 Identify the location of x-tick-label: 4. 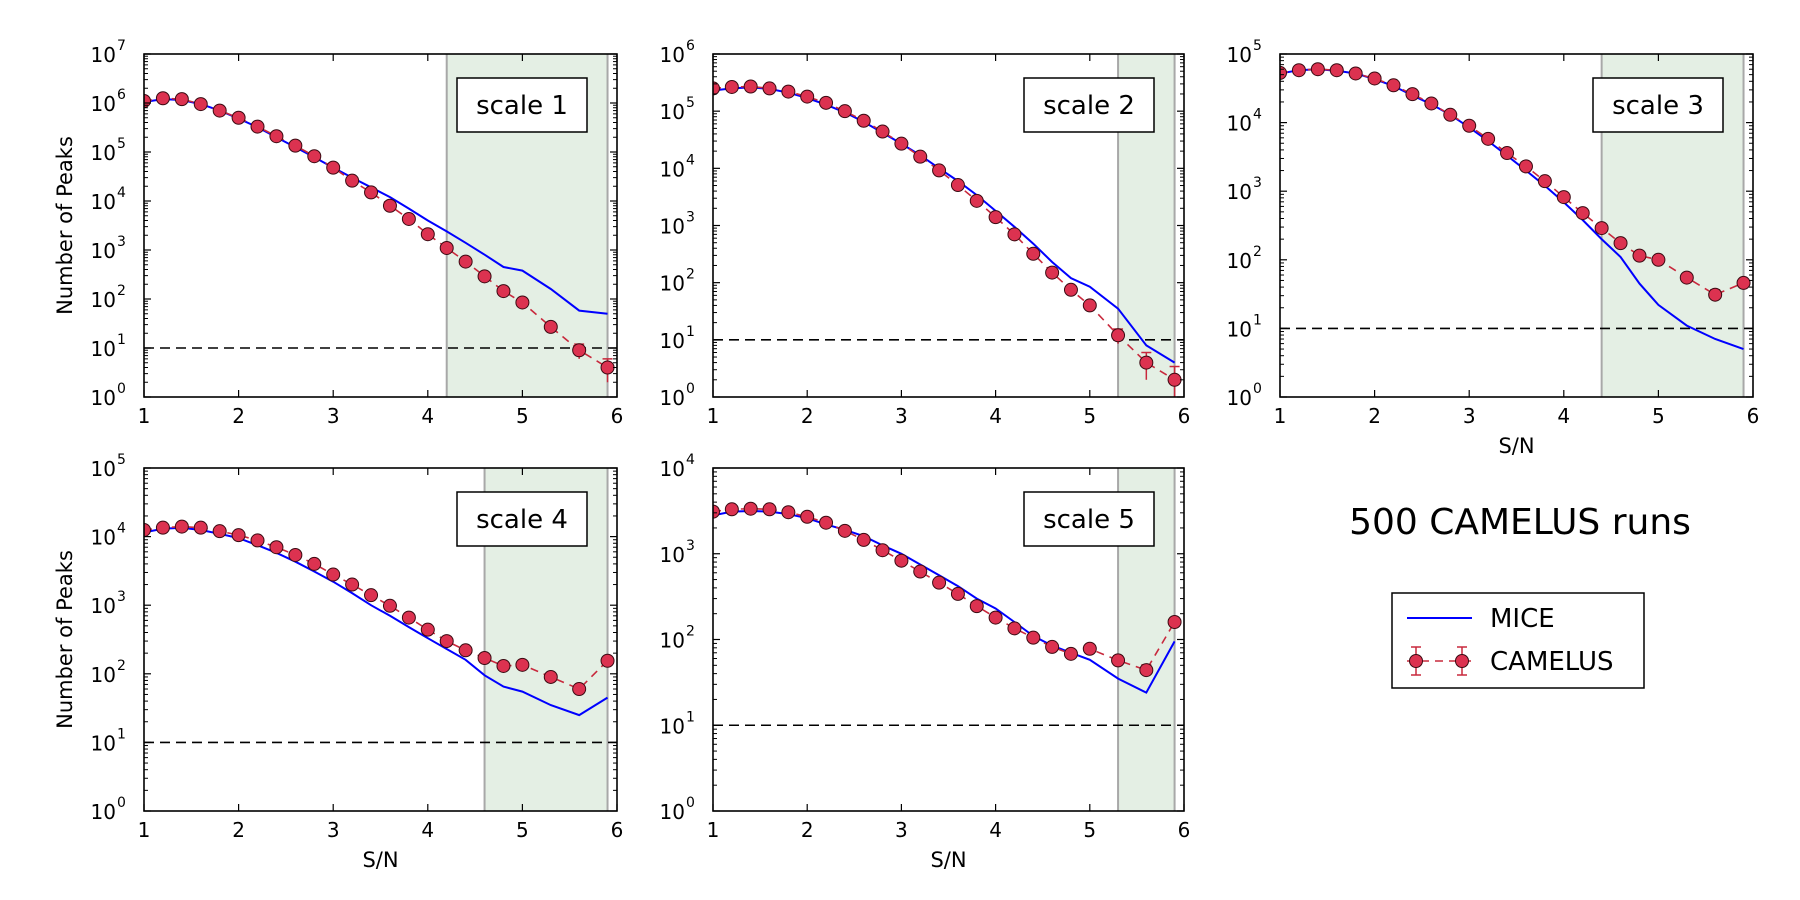
(995, 416).